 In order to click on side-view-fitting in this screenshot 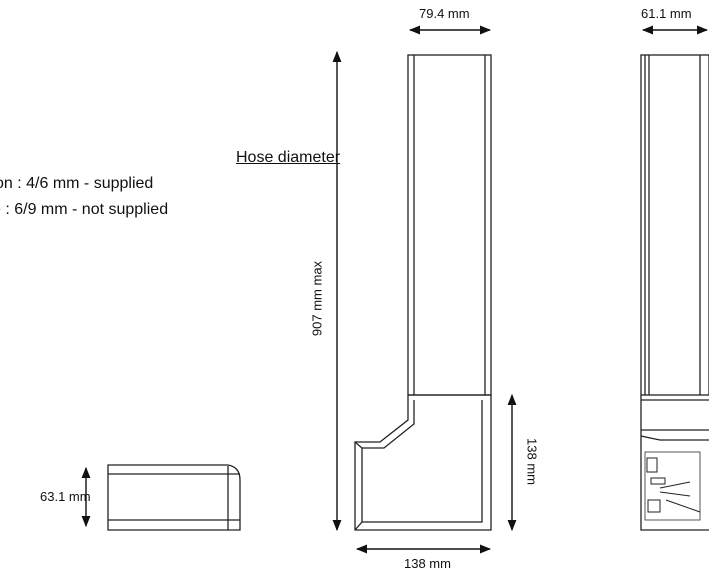, I will do `click(672, 486)`.